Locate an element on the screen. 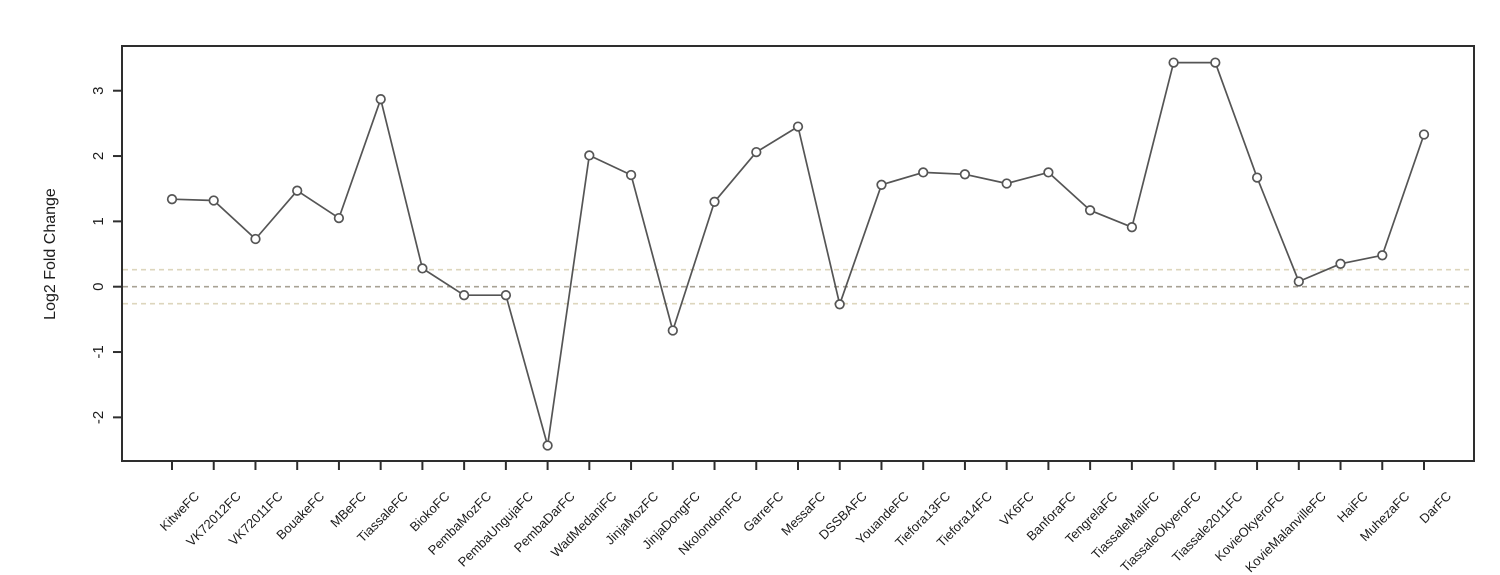  data-point-Tiefora13FC is located at coordinates (923, 172).